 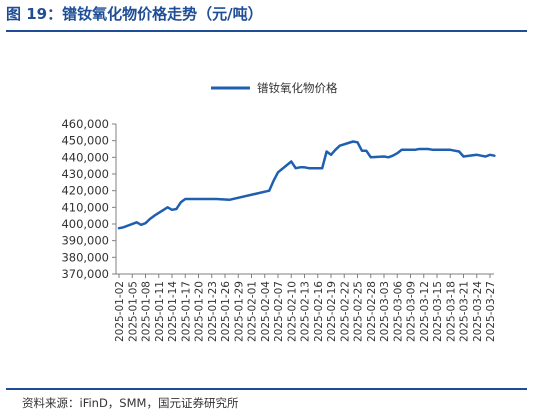 I want to click on y-tick-label: 380,000, so click(x=85, y=257).